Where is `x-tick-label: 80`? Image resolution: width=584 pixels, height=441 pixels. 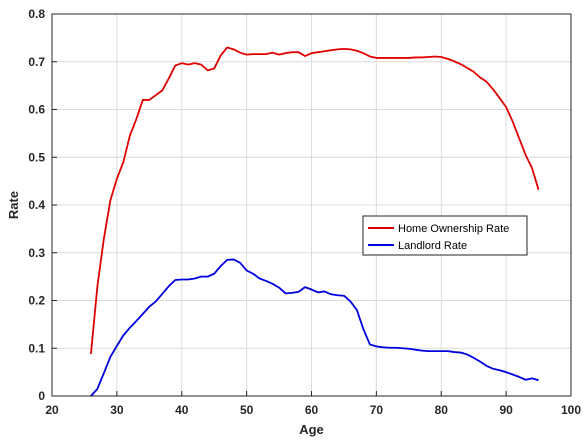
x-tick-label: 80 is located at coordinates (442, 410).